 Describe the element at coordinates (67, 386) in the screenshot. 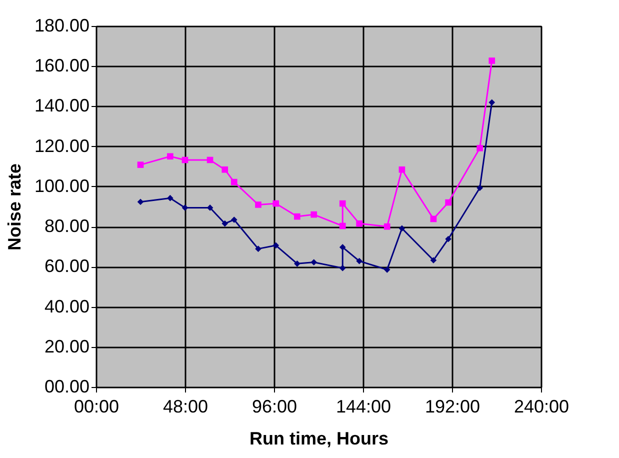

I see `y-tick-label: 00.00` at that location.